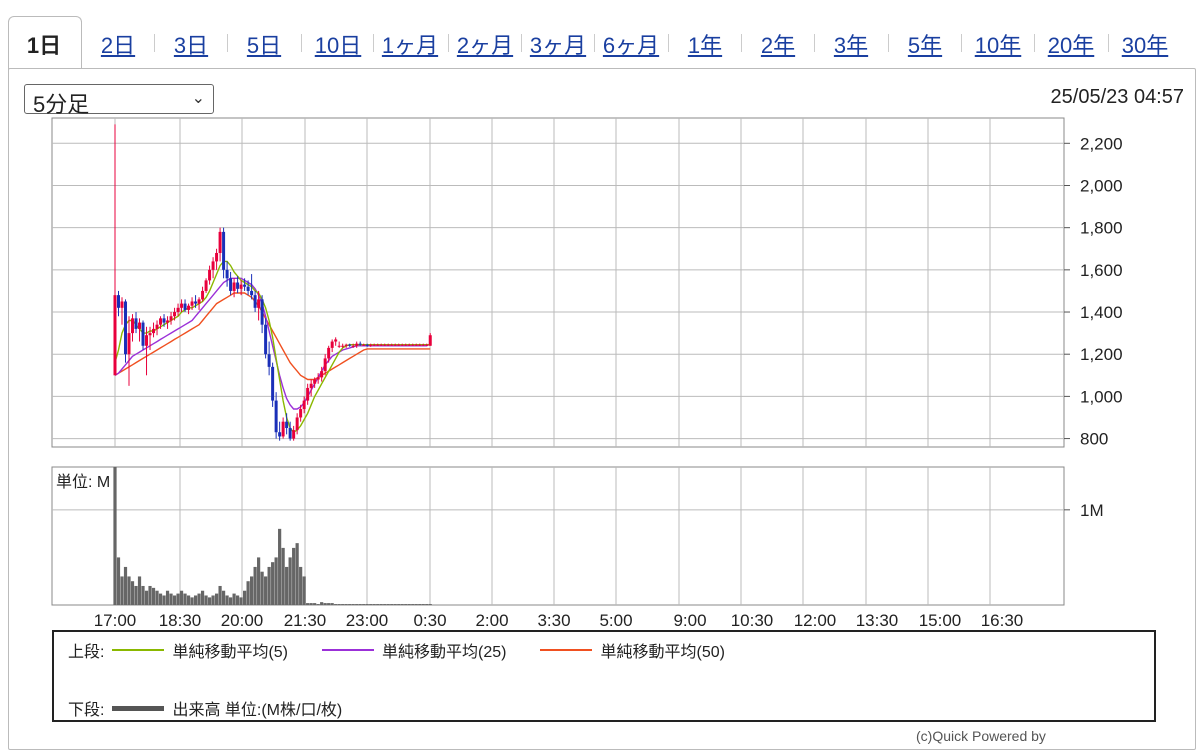  Describe the element at coordinates (1145, 45) in the screenshot. I see `tab-period-15: 30年` at that location.